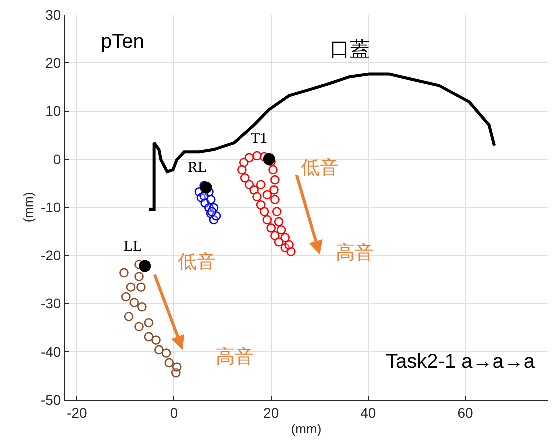  What do you see at coordinates (198, 168) in the screenshot?
I see `series-label: RL` at bounding box center [198, 168].